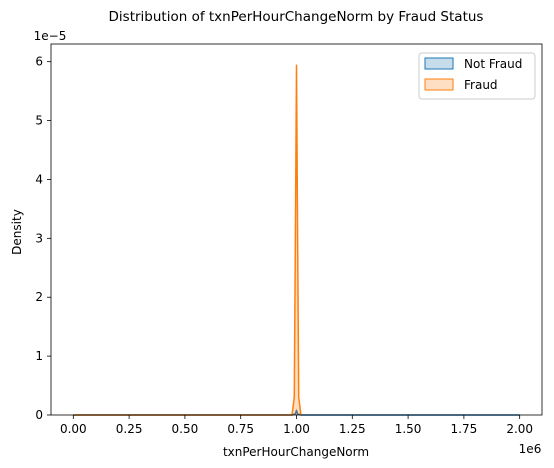 This screenshot has height=468, width=554. What do you see at coordinates (464, 429) in the screenshot?
I see `x-tick-label: 1.75` at bounding box center [464, 429].